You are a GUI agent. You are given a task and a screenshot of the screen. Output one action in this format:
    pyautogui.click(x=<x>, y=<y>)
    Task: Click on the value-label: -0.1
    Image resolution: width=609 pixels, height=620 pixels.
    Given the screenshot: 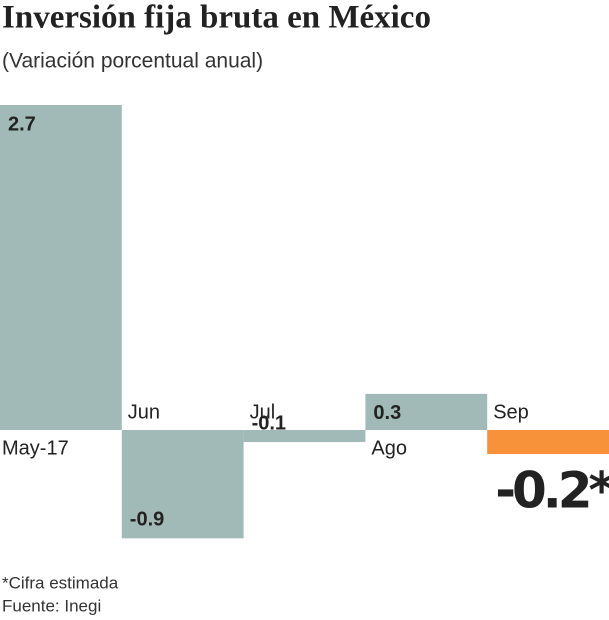 What is the action you would take?
    pyautogui.click(x=269, y=423)
    